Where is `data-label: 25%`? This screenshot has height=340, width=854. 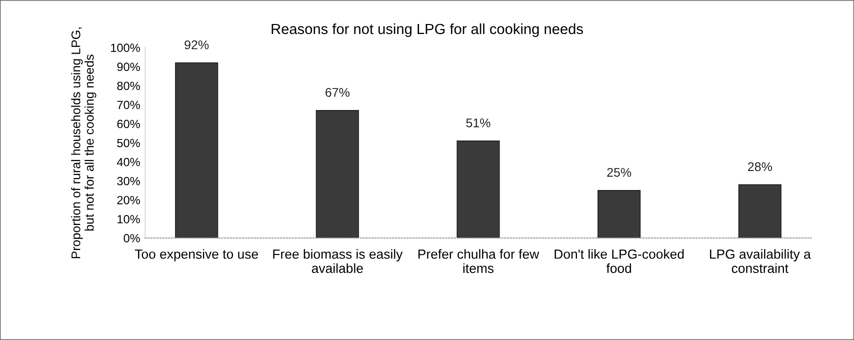 data-label: 25% is located at coordinates (619, 172).